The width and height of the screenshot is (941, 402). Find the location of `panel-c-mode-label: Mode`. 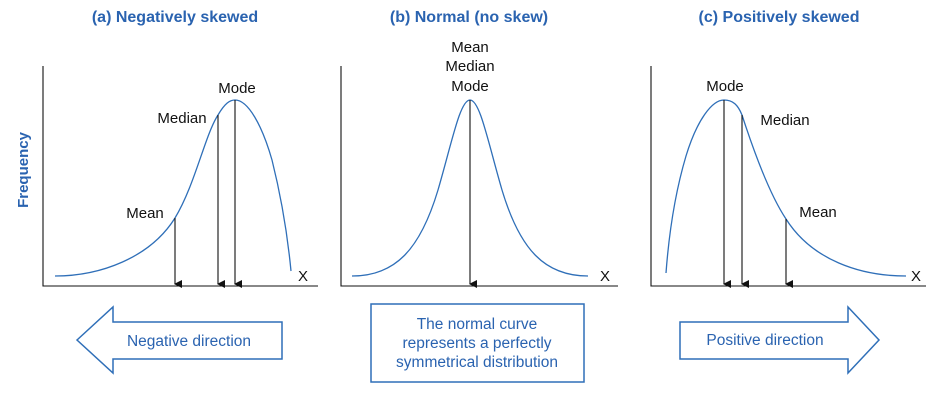

panel-c-mode-label: Mode is located at coordinates (725, 86).